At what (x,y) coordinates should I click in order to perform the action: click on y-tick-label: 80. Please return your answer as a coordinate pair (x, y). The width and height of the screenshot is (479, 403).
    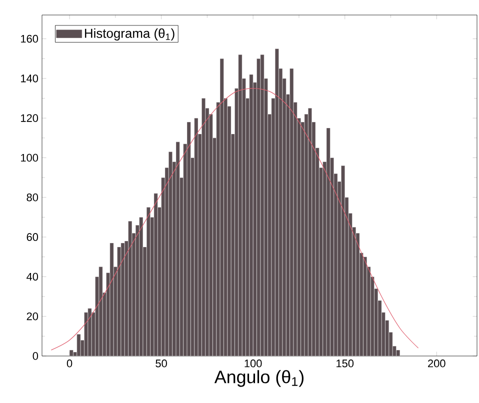
    Looking at the image, I should click on (32, 198).